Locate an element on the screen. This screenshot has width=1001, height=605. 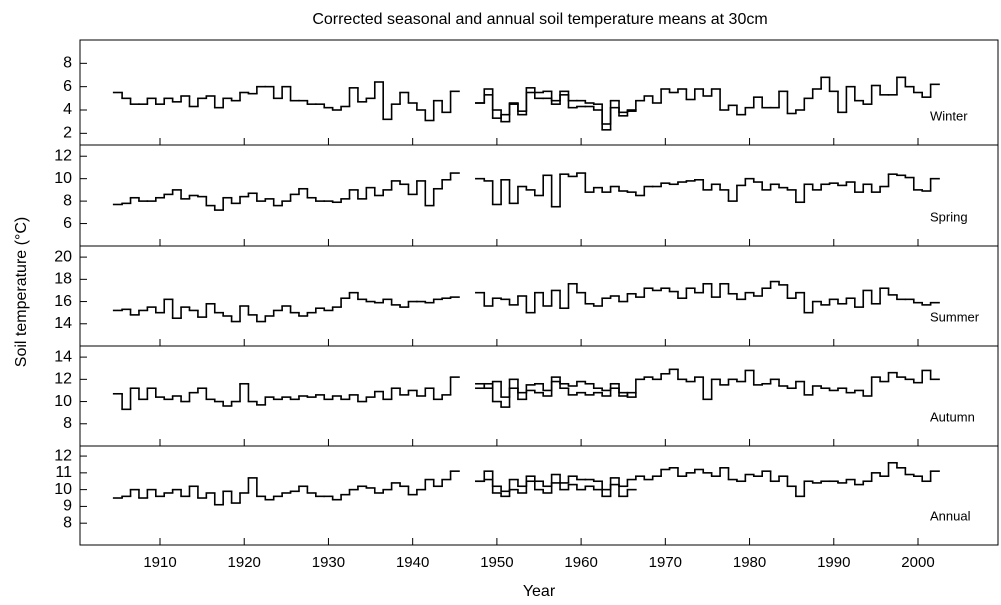
x-tick-label: 1940 is located at coordinates (412, 562).